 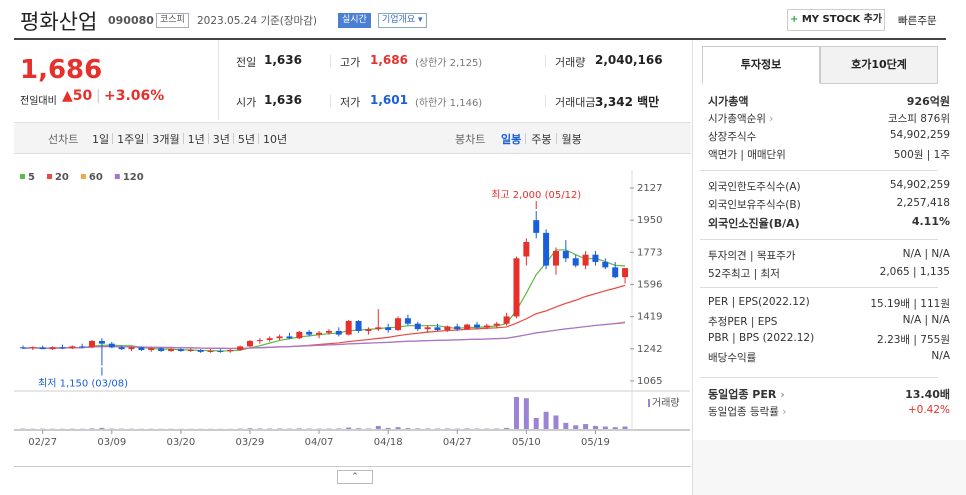 What do you see at coordinates (879, 65) in the screenshot?
I see `tab: 호가10단계` at bounding box center [879, 65].